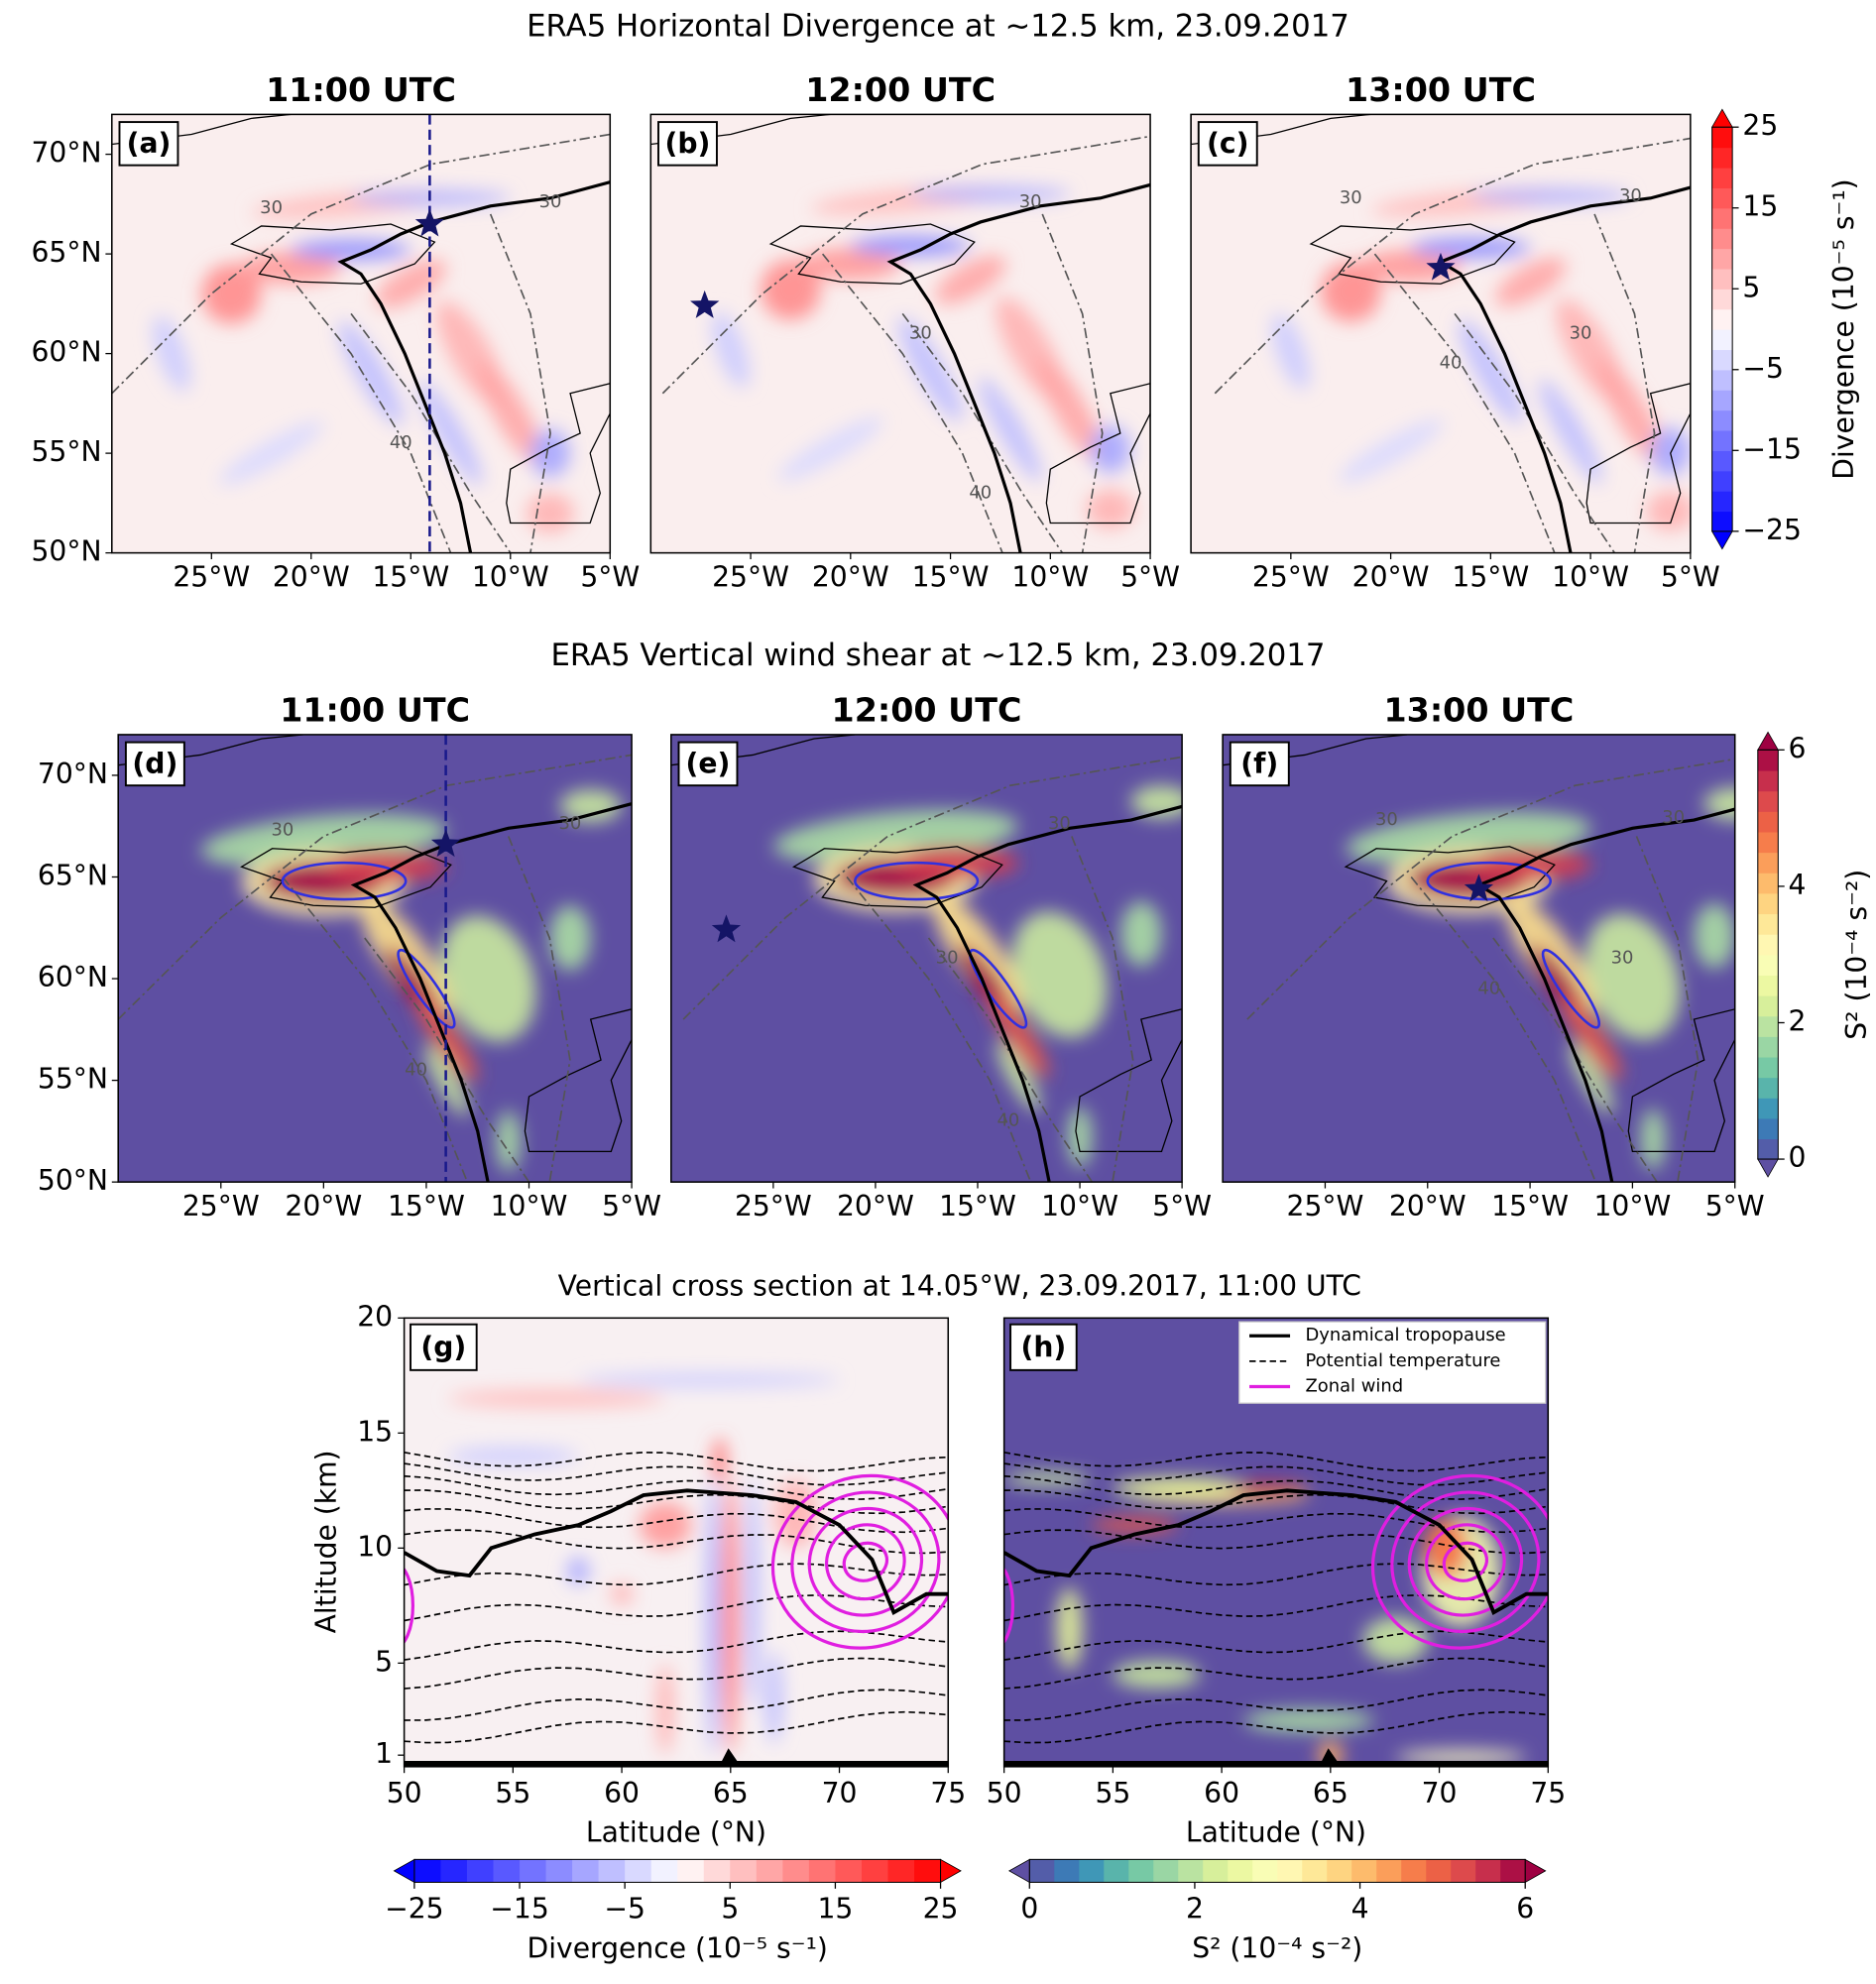  What do you see at coordinates (875, 1206) in the screenshot?
I see `x-tick-label: 20°W` at bounding box center [875, 1206].